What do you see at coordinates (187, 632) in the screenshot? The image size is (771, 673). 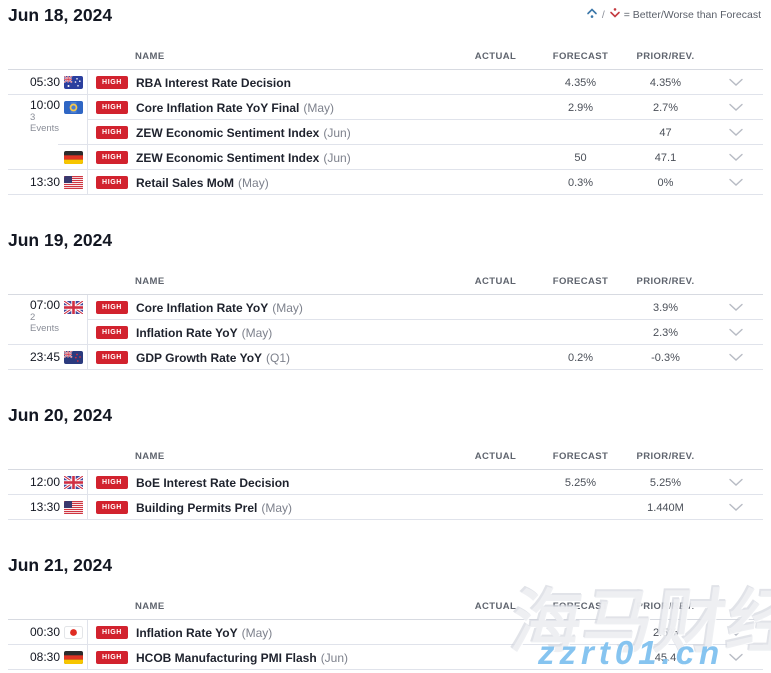 I see `event-name: Inflation Rate YoY` at bounding box center [187, 632].